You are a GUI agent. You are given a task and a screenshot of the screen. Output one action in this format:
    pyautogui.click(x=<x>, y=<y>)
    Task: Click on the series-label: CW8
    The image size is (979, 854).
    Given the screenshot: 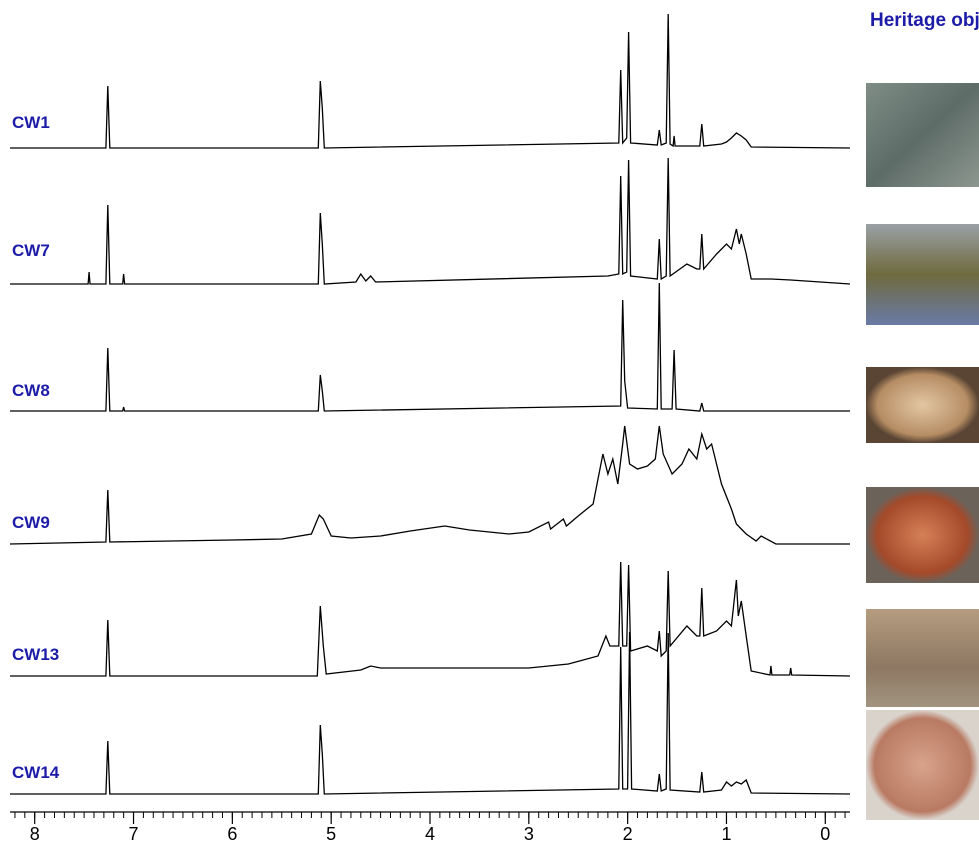 What is the action you would take?
    pyautogui.click(x=31, y=390)
    